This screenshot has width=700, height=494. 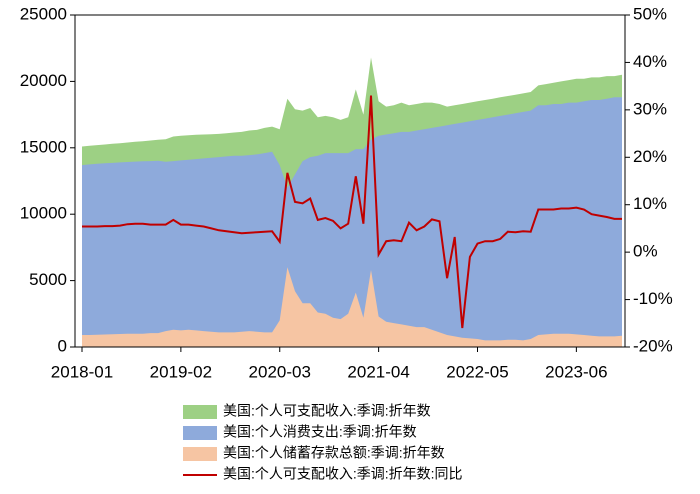 I want to click on x-tick-label: 2019-02, so click(x=181, y=371).